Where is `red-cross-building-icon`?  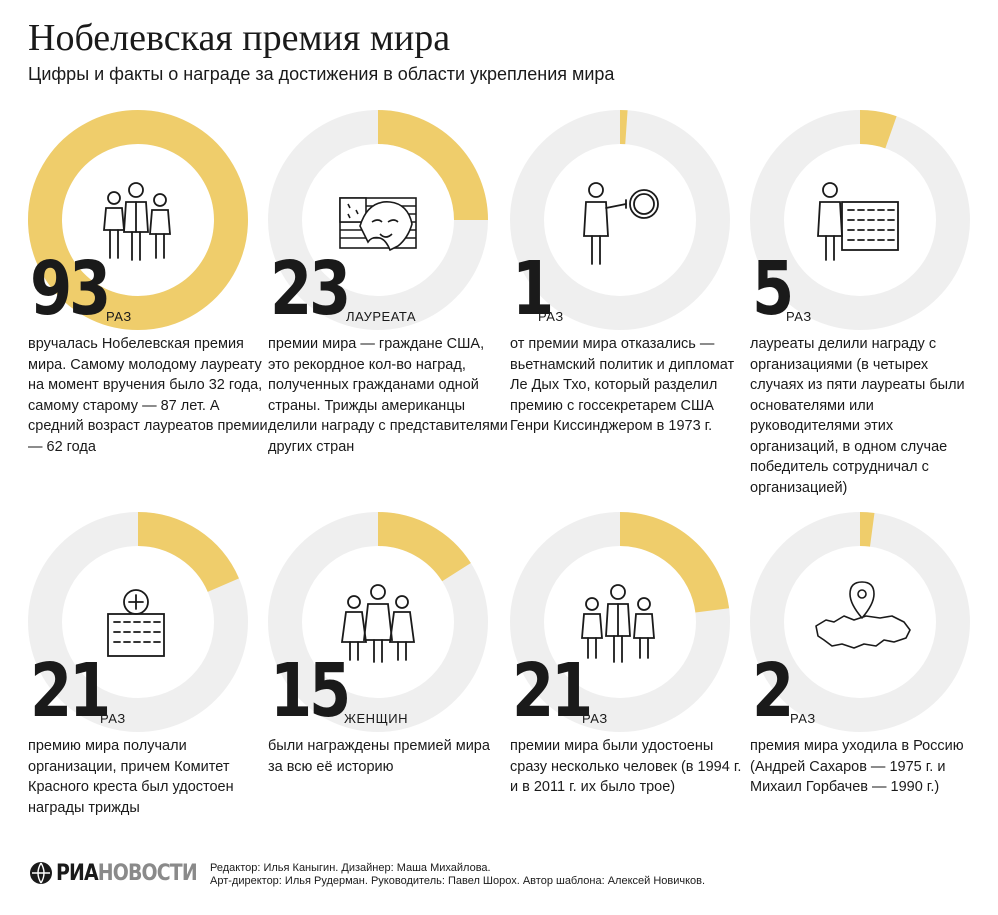
red-cross-building-icon is located at coordinates (136, 623).